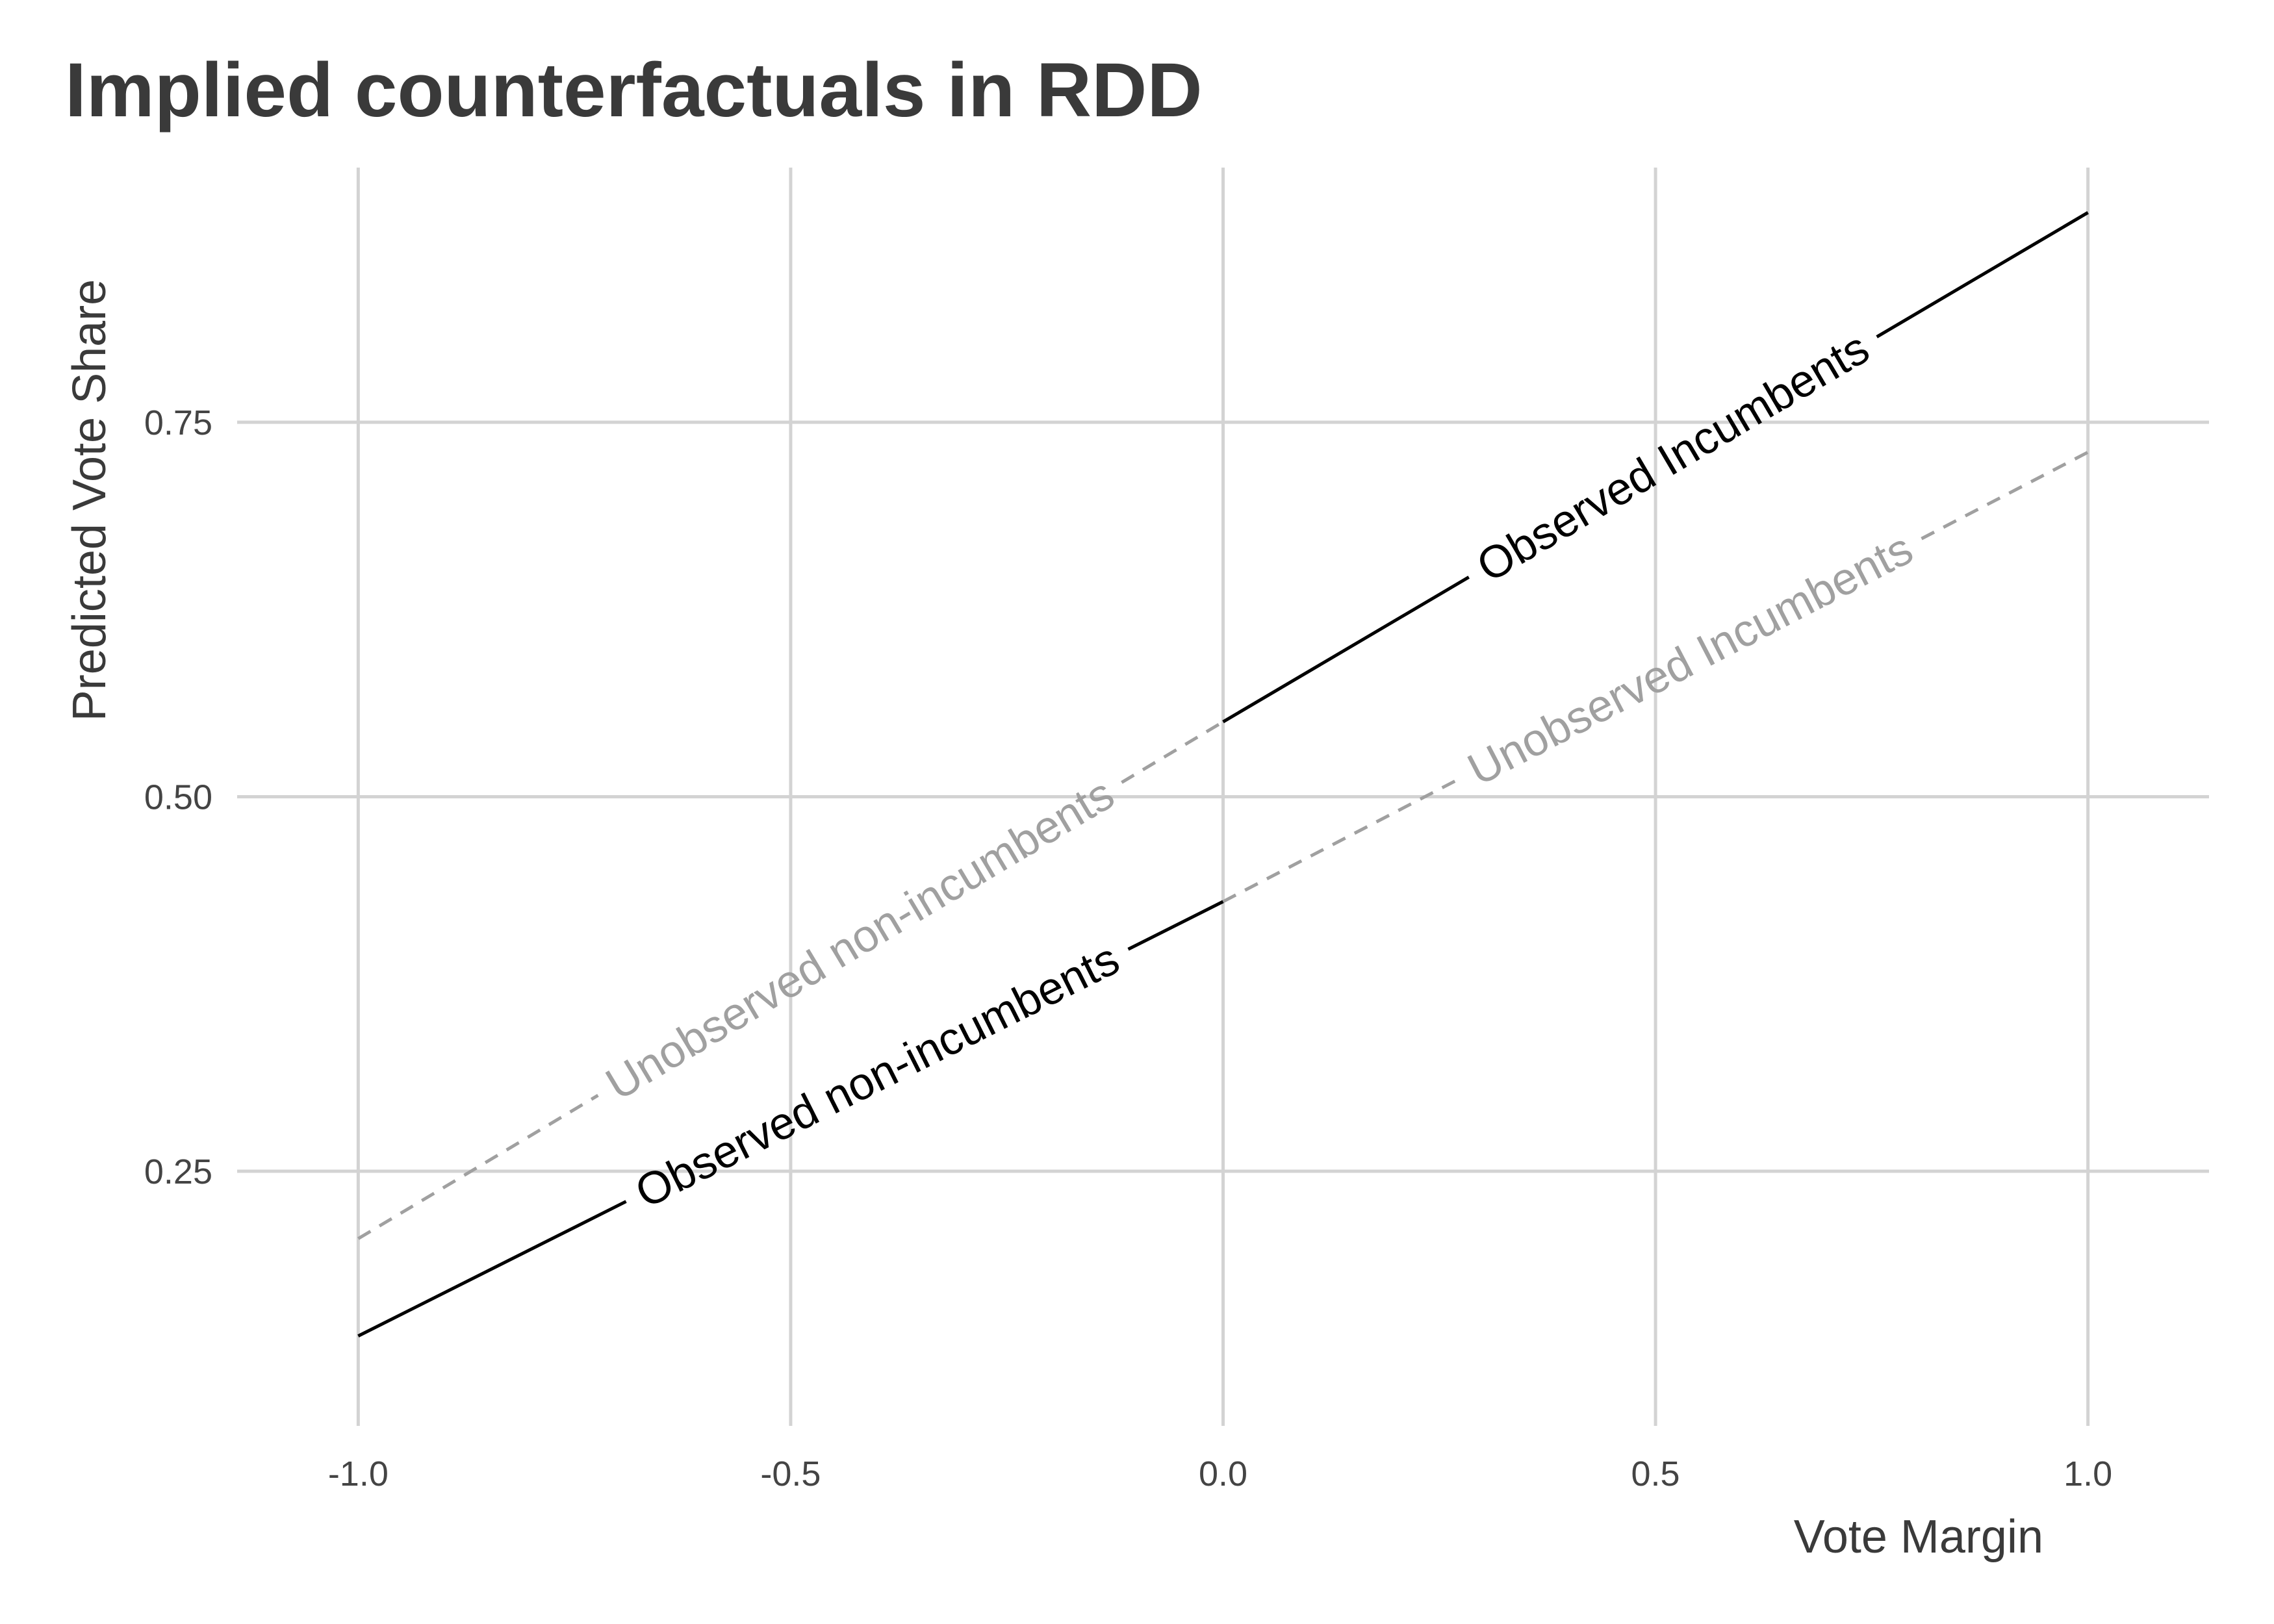  Describe the element at coordinates (1655, 677) in the screenshot. I see `series-unobserved-incumbents` at that location.